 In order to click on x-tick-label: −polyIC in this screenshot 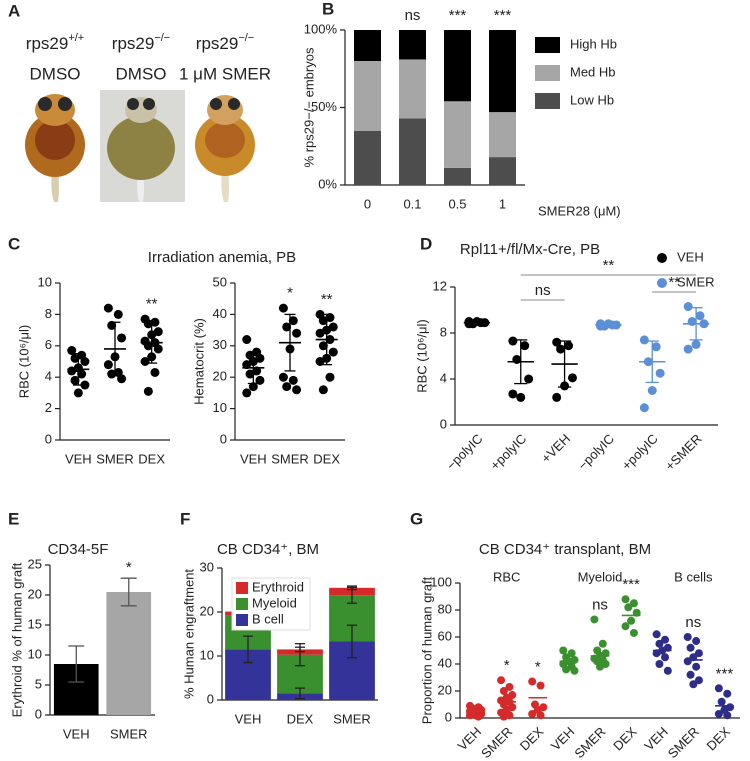, I will do `click(464, 452)`.